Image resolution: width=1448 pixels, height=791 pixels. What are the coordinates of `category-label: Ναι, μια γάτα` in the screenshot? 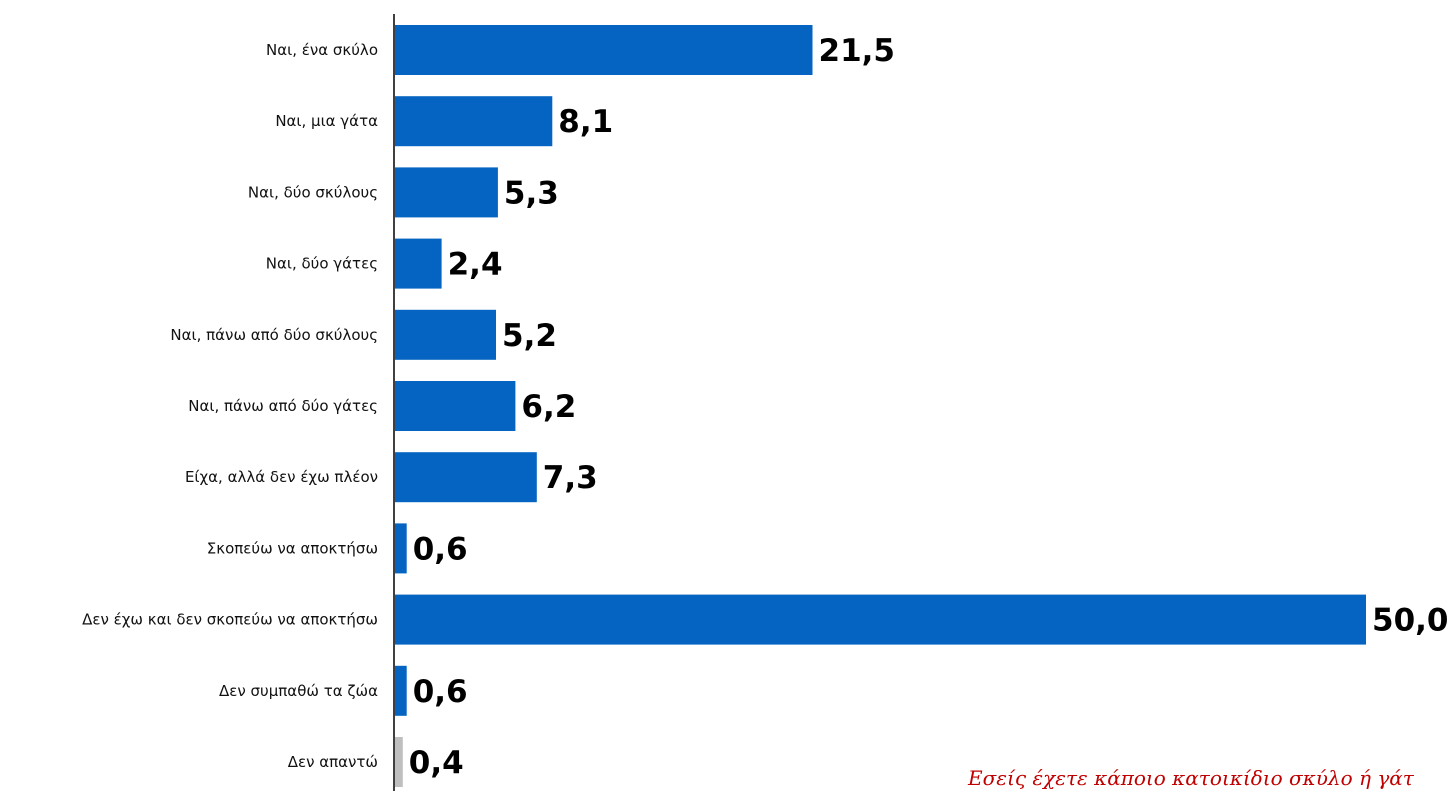 It's located at (326, 121).